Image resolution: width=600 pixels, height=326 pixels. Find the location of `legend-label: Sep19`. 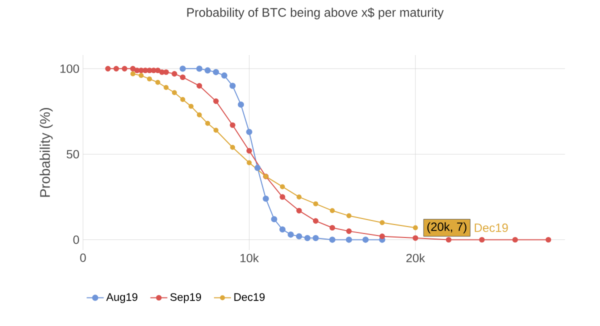

legend-label: Sep19 is located at coordinates (185, 298).